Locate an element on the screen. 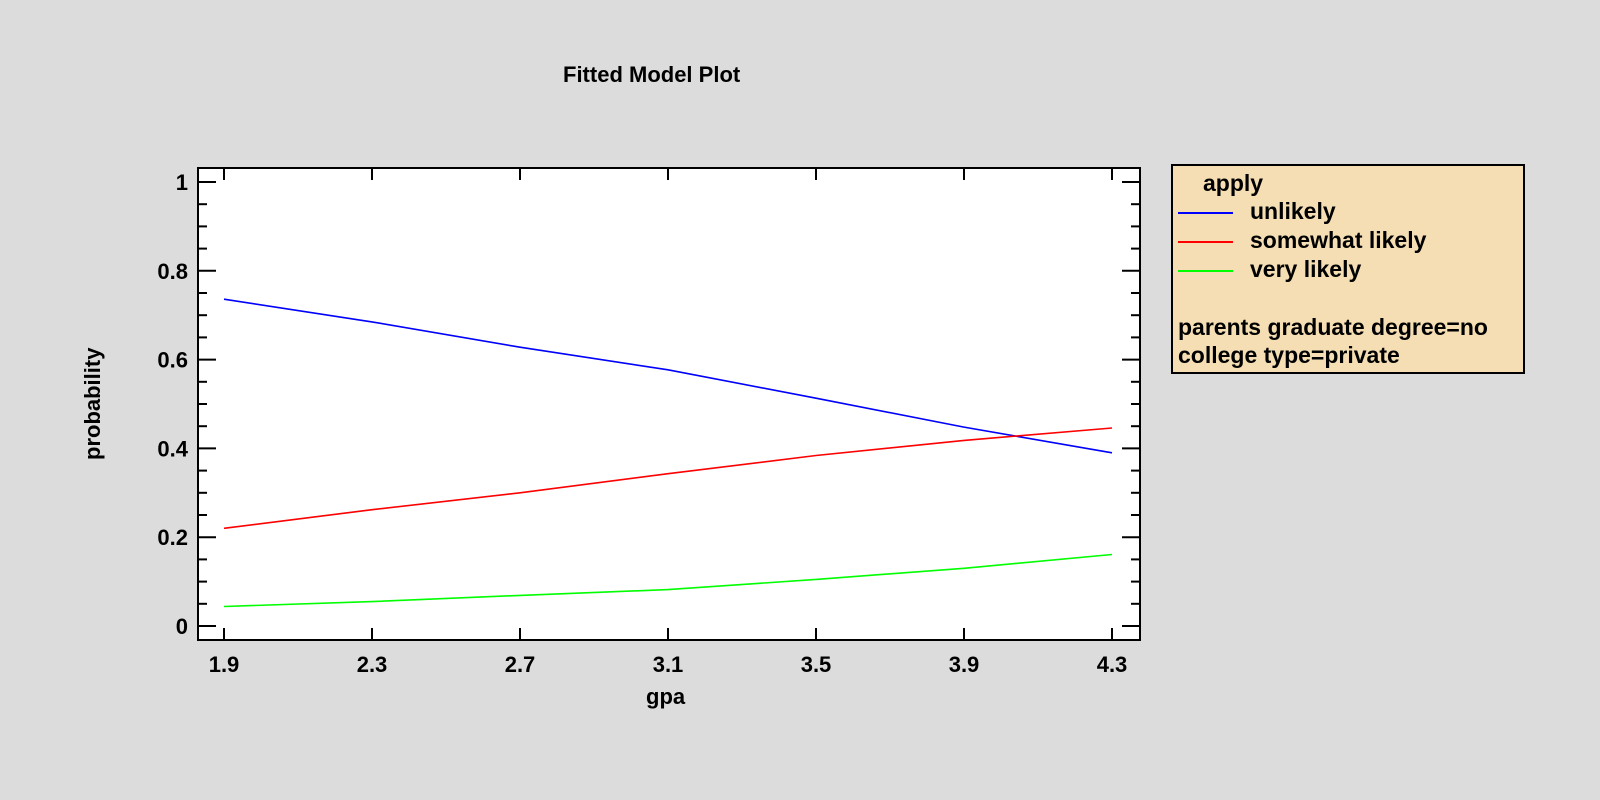 The height and width of the screenshot is (800, 1600). svg-text: 2.3 is located at coordinates (372, 664).